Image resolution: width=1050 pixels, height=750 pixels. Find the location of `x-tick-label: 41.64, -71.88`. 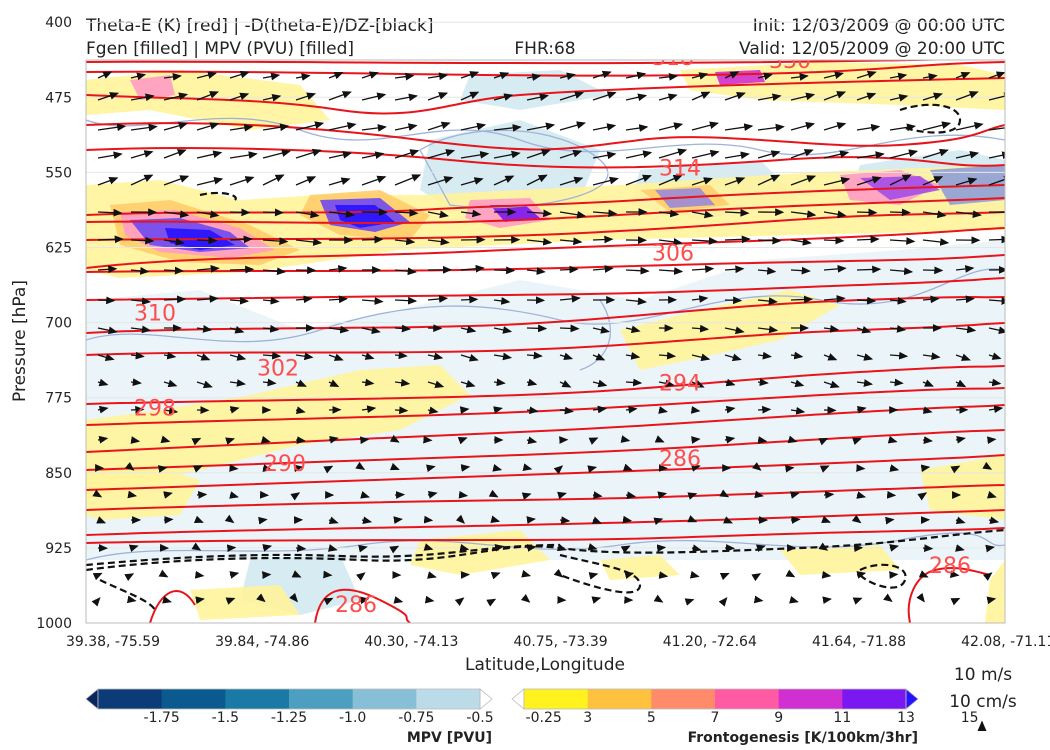

x-tick-label: 41.64, -71.88 is located at coordinates (859, 642).